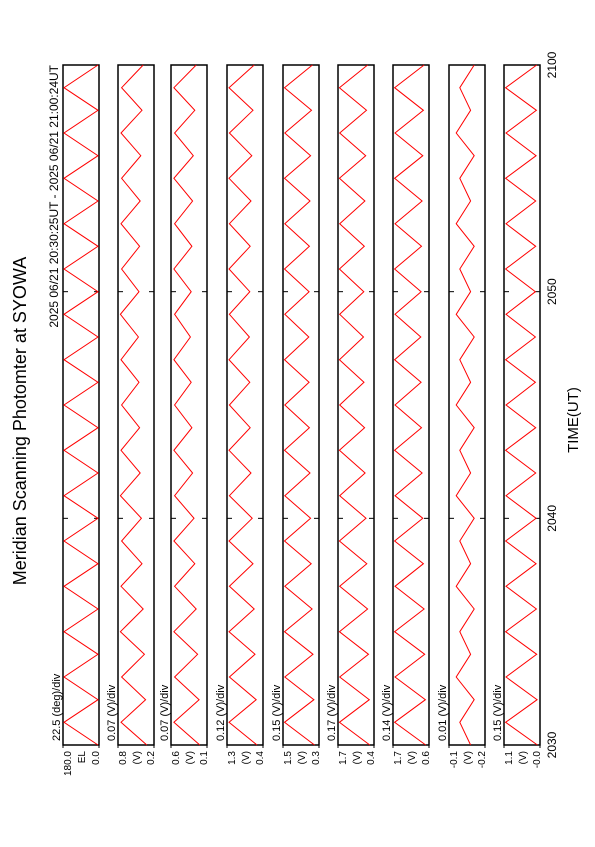  I want to click on panel-label: 0.12 (V)/div, so click(221, 712).